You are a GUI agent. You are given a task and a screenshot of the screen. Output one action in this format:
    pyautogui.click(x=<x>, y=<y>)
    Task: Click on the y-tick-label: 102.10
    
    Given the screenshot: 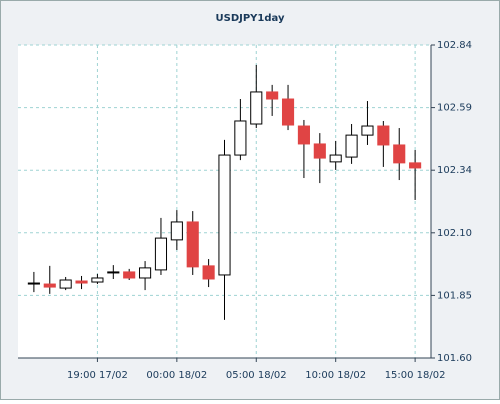 What is the action you would take?
    pyautogui.click(x=454, y=233)
    